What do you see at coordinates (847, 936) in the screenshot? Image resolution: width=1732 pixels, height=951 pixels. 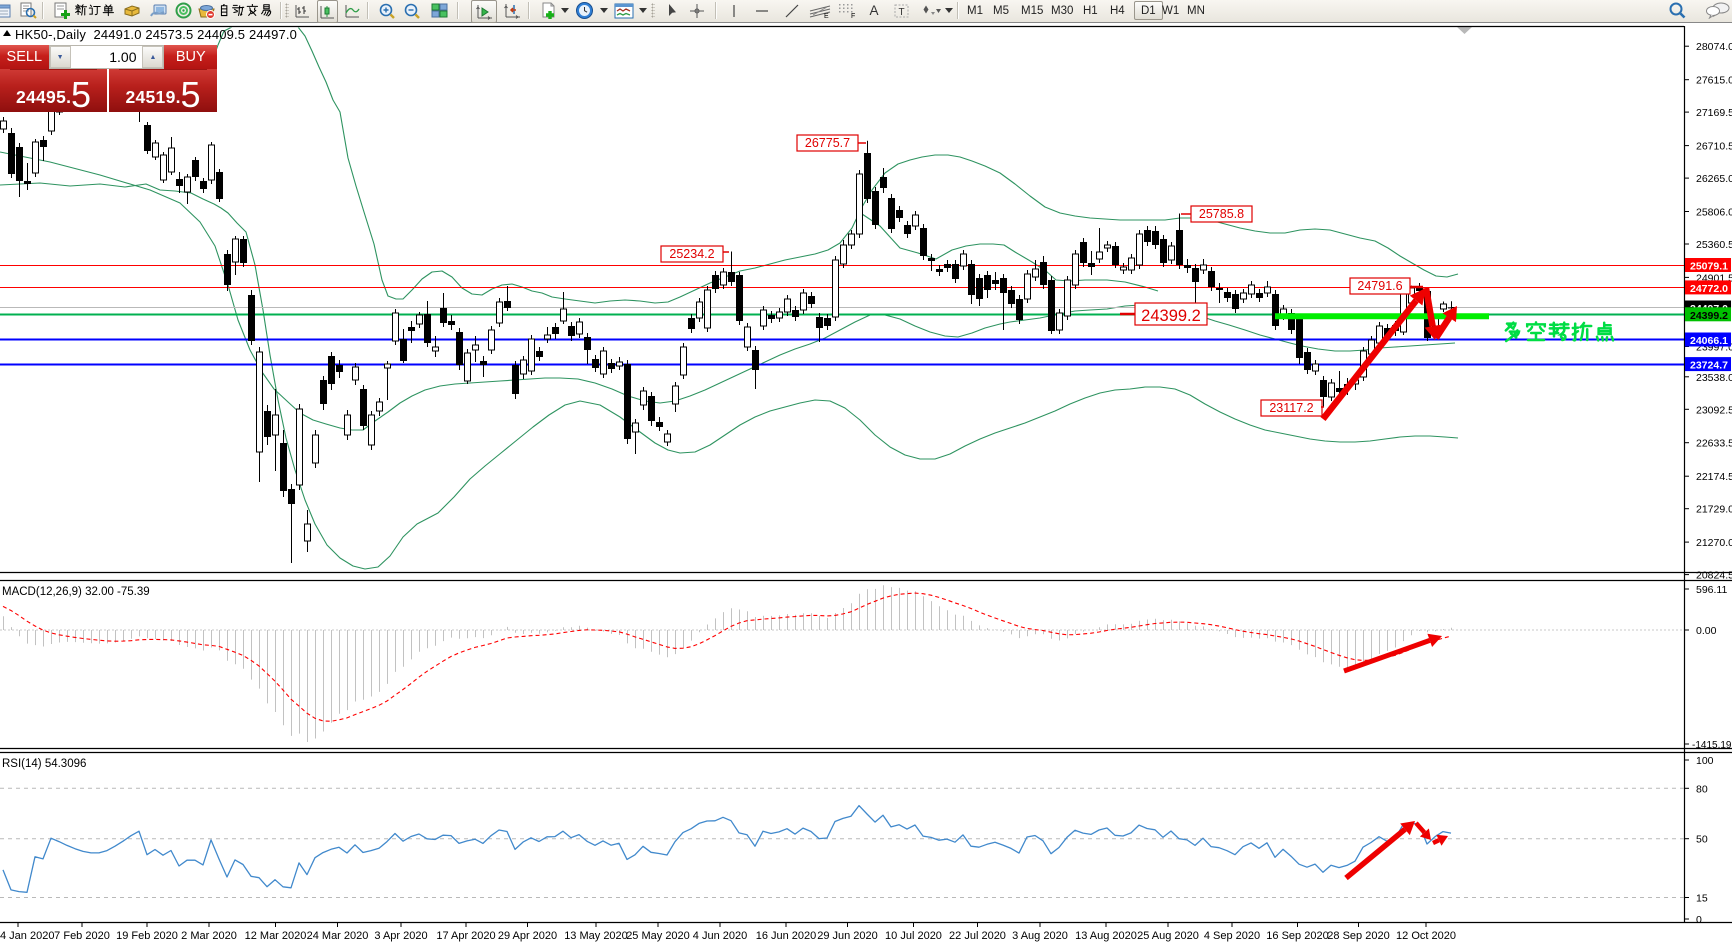 I see `svg-text: 29 Jun 2020` at bounding box center [847, 936].